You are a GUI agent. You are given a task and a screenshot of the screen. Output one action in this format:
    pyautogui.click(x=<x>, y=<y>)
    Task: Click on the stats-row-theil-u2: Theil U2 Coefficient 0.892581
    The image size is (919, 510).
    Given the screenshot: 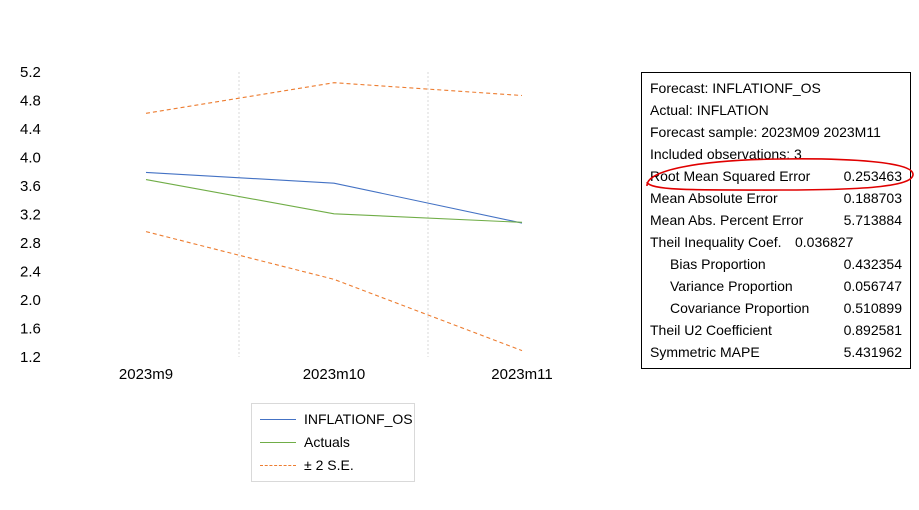 What is the action you would take?
    pyautogui.click(x=776, y=330)
    